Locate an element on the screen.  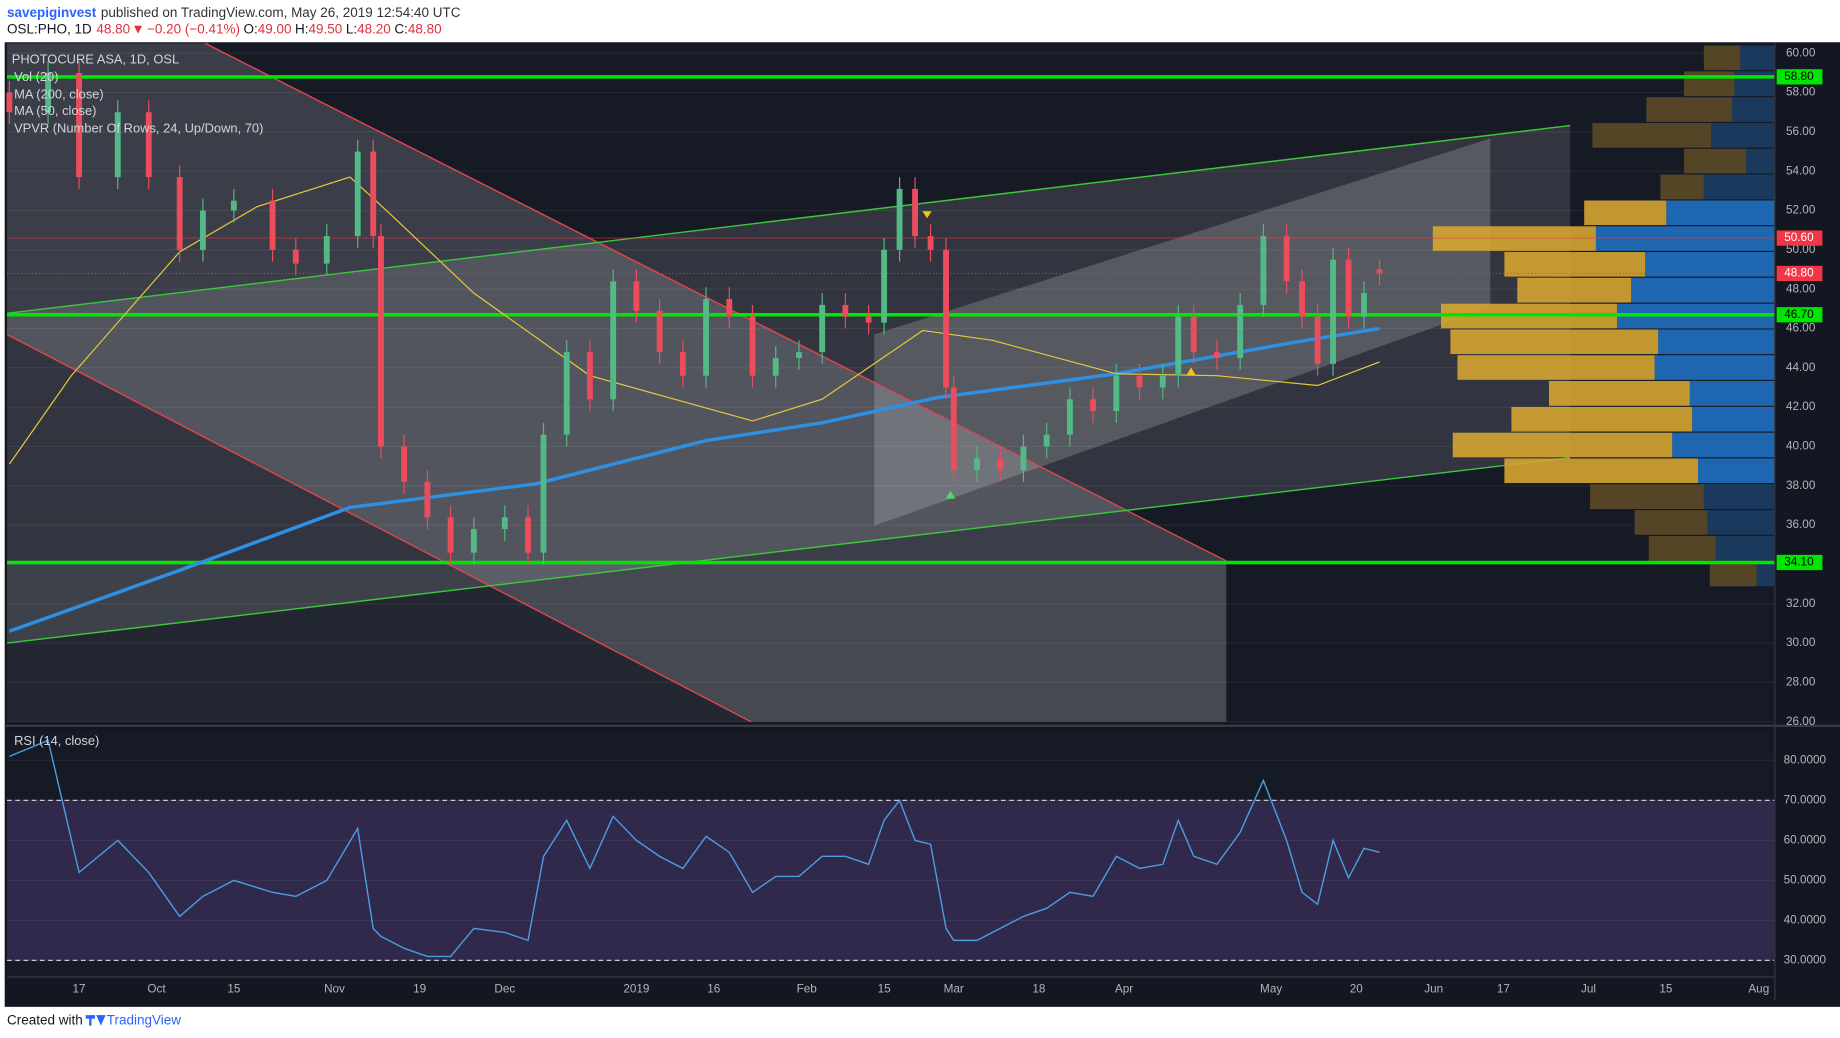
y-tick-label: 70.0000 is located at coordinates (1805, 799).